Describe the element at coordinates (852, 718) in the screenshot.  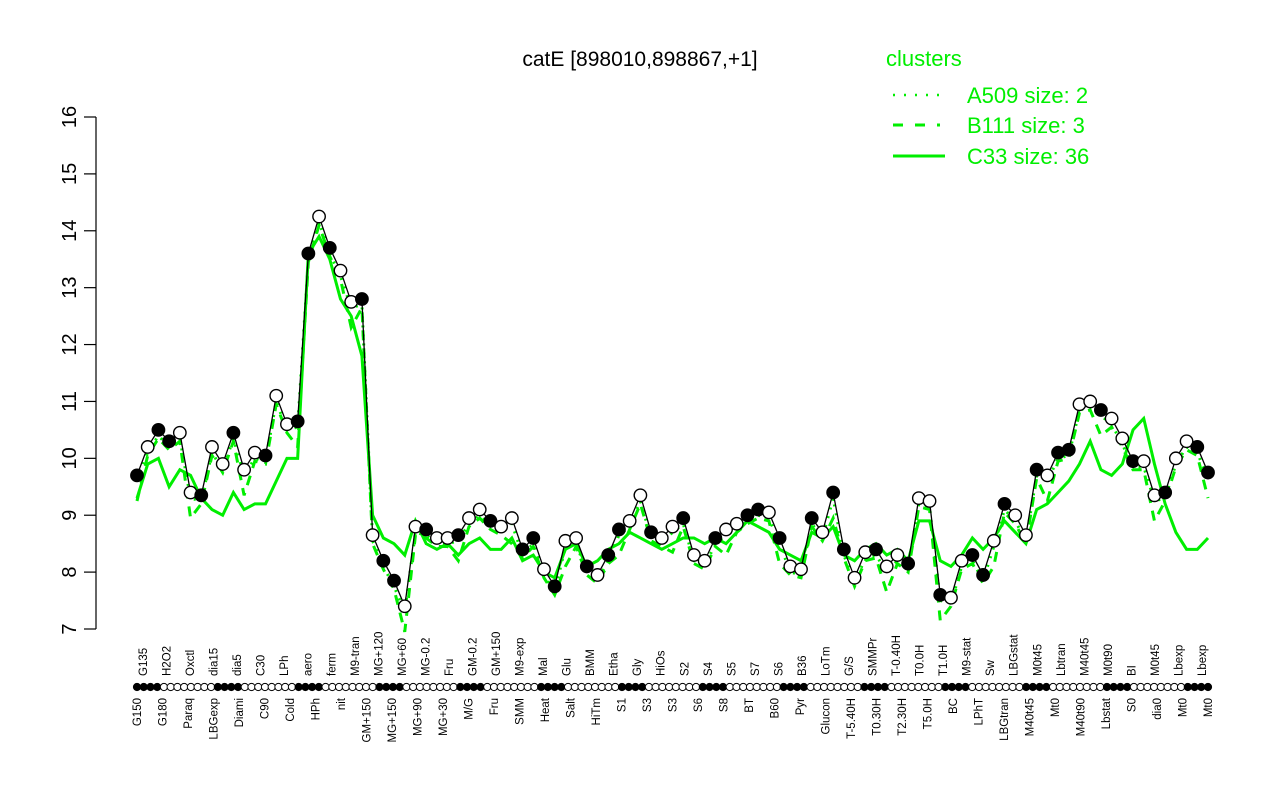
I see `x-tick-label-bottom: T-5.40H` at that location.